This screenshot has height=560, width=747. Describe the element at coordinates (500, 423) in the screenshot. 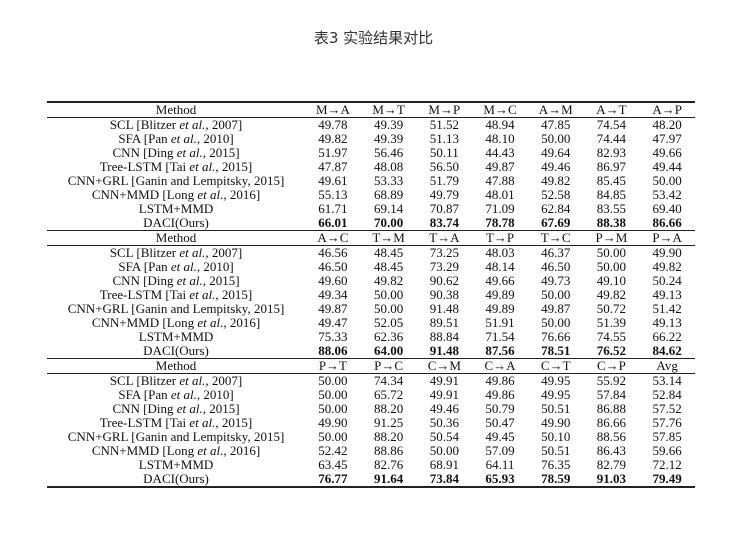

I see `result-value-cell: 50.47` at that location.